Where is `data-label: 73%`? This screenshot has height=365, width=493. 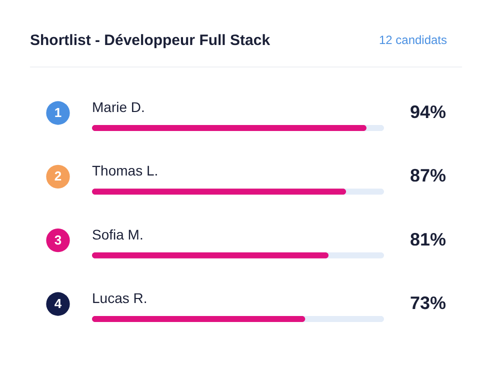
data-label: 73% is located at coordinates (428, 303).